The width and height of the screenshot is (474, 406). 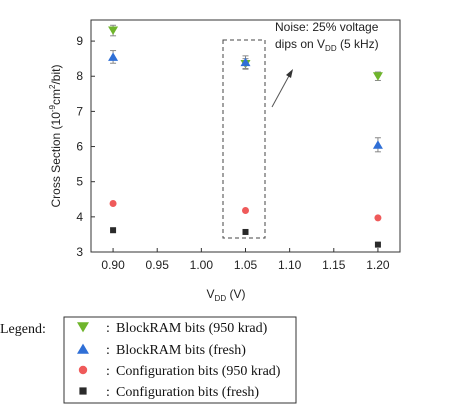 What do you see at coordinates (79, 147) in the screenshot?
I see `y-tick-label: 6` at bounding box center [79, 147].